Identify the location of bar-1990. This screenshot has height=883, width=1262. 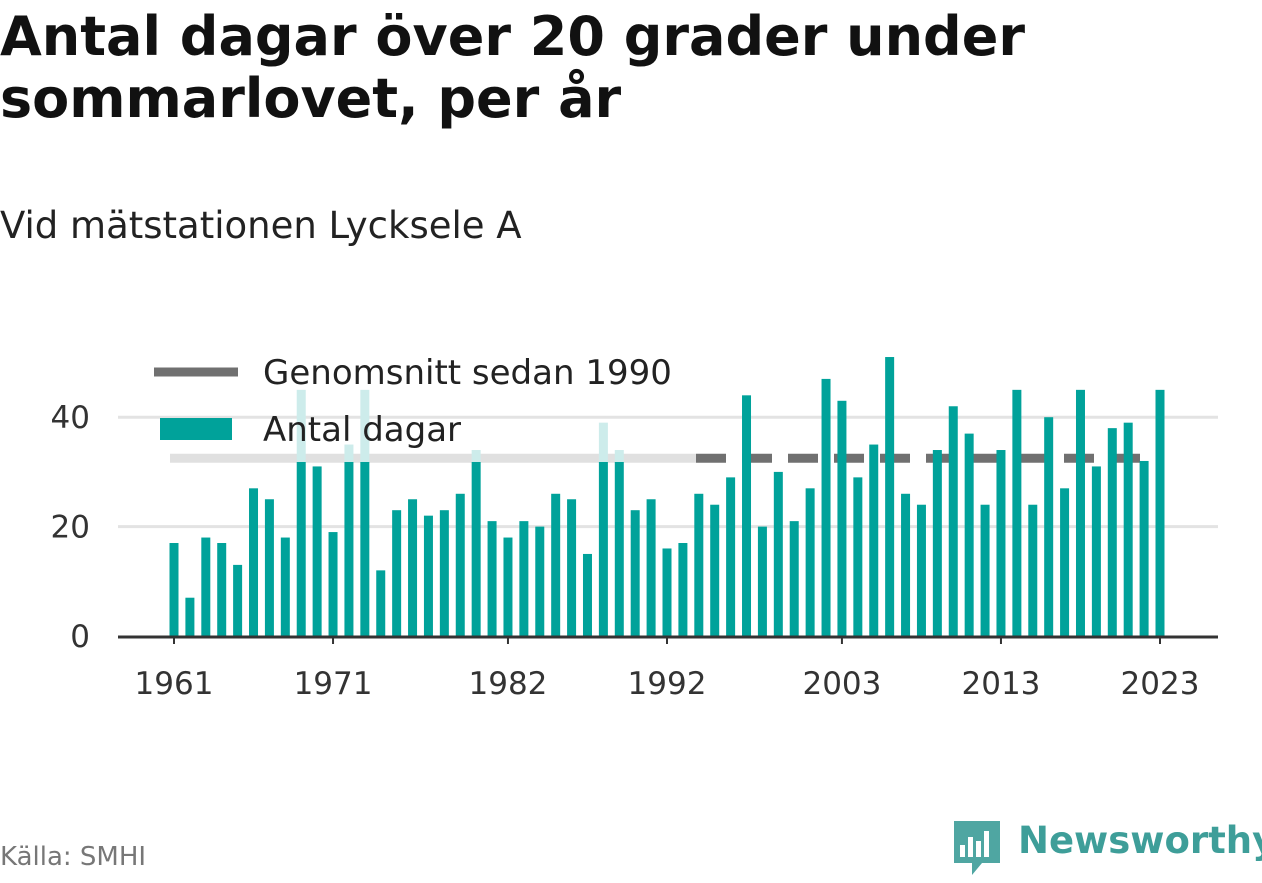
(635, 573).